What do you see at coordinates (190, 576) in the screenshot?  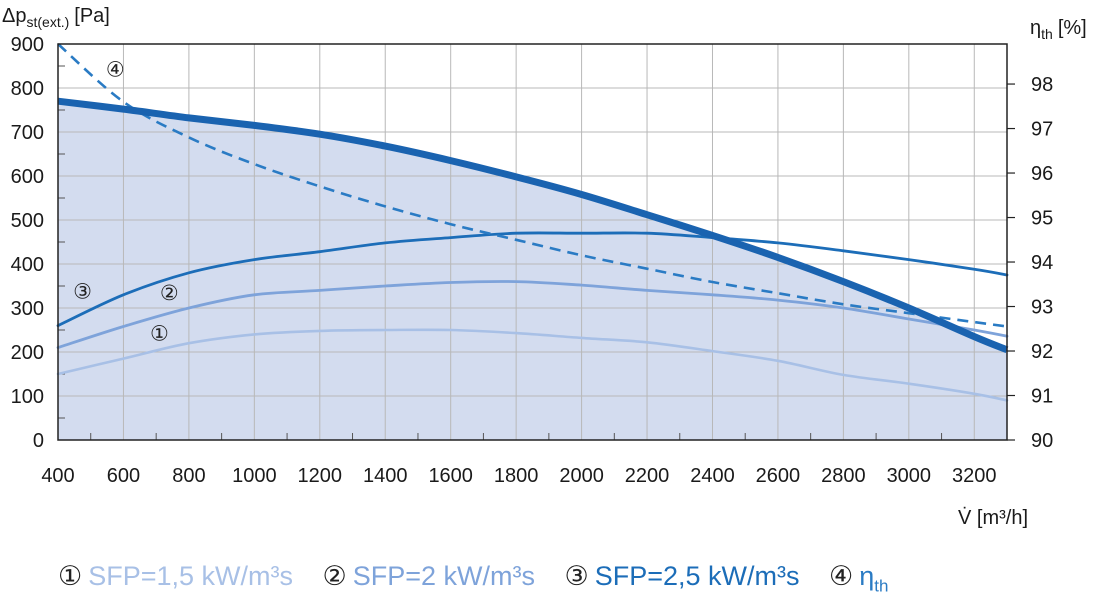 I see `legend-label-1: SFP=1,5 kW/m³s` at bounding box center [190, 576].